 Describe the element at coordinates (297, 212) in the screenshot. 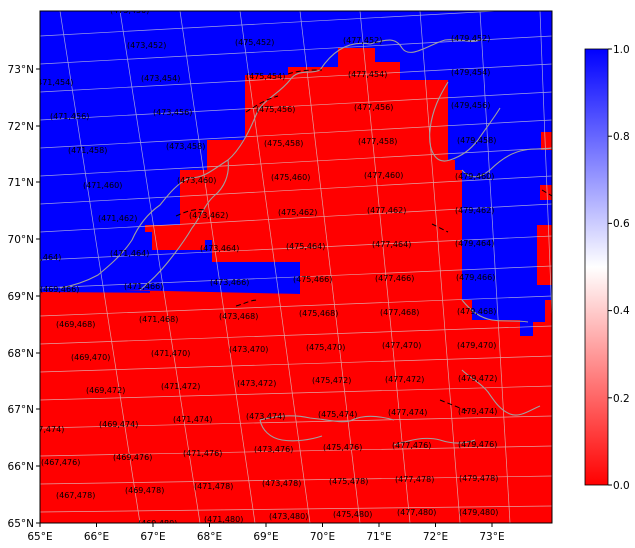

I see `grid-label: (475,462)` at that location.